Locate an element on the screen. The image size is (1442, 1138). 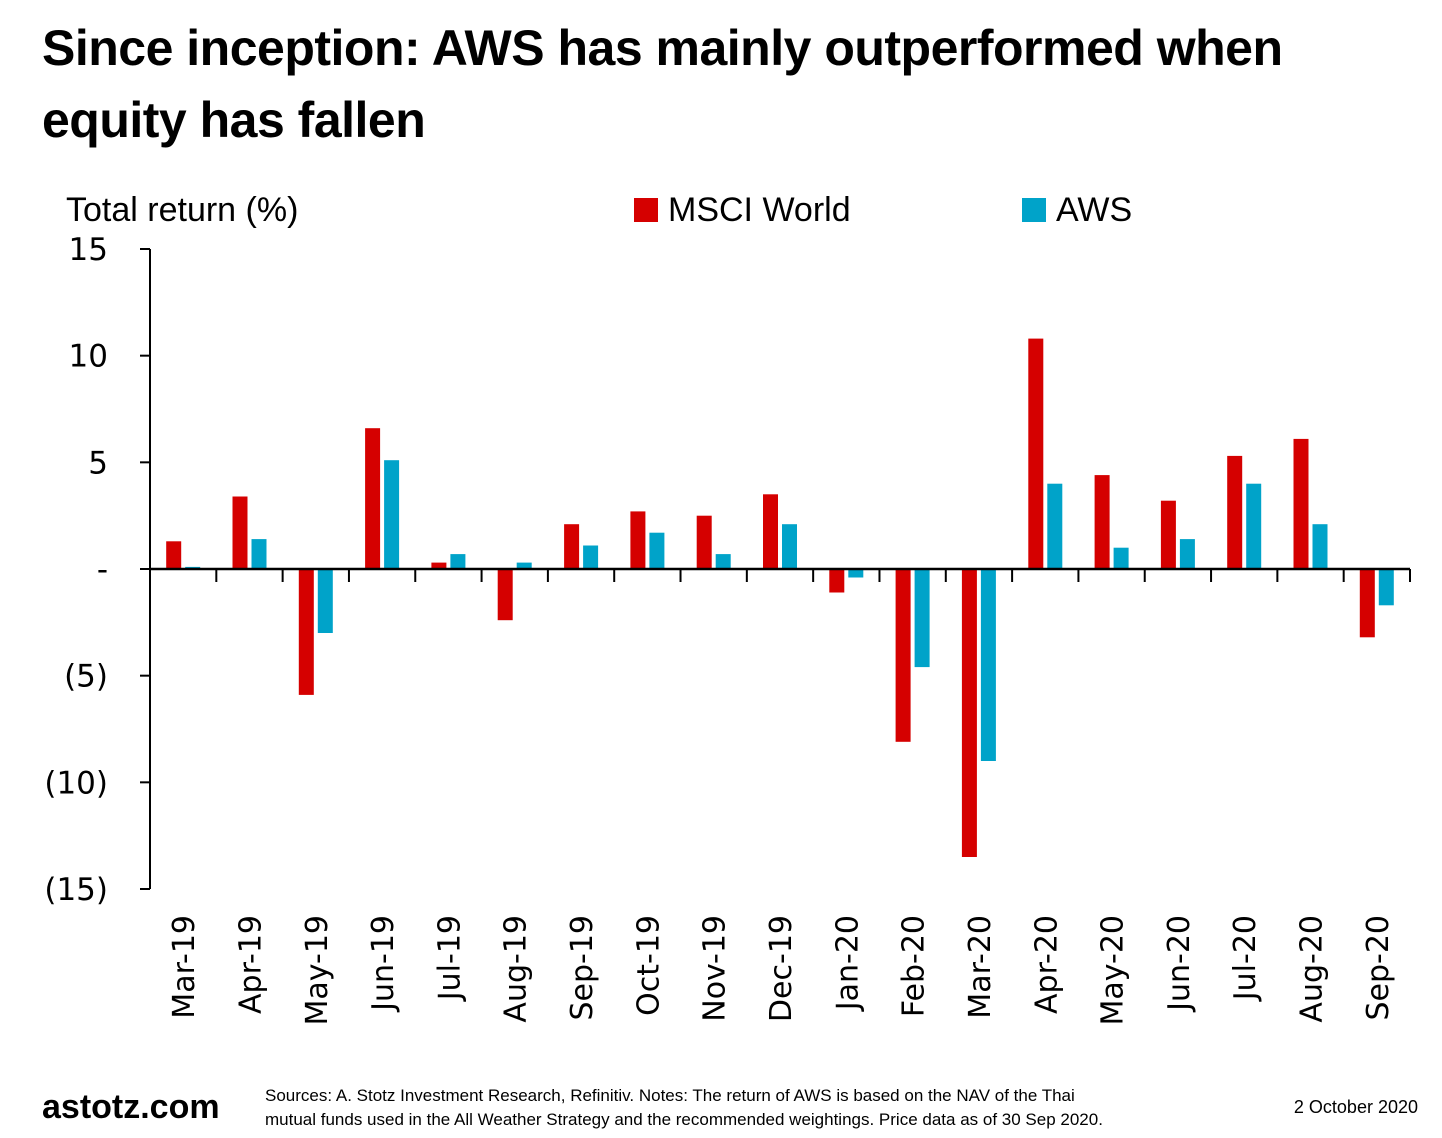
publication-date: 2 October 2020 is located at coordinates (1355, 1107).